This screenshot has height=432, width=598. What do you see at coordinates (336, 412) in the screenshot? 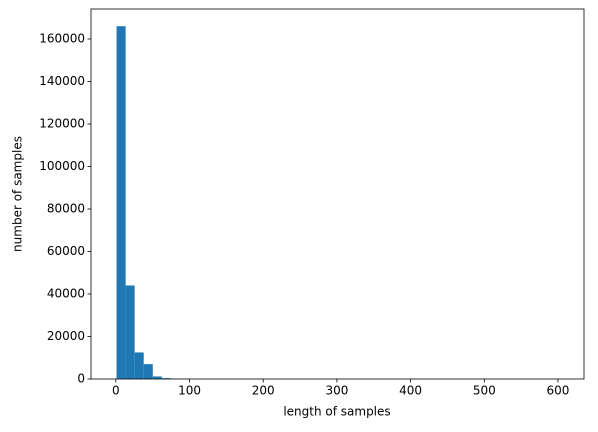
I see `x-axis-label: length of samples` at bounding box center [336, 412].